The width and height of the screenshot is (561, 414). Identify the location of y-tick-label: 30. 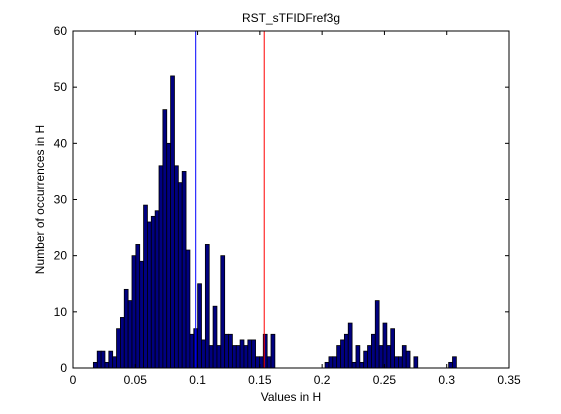
(61, 200).